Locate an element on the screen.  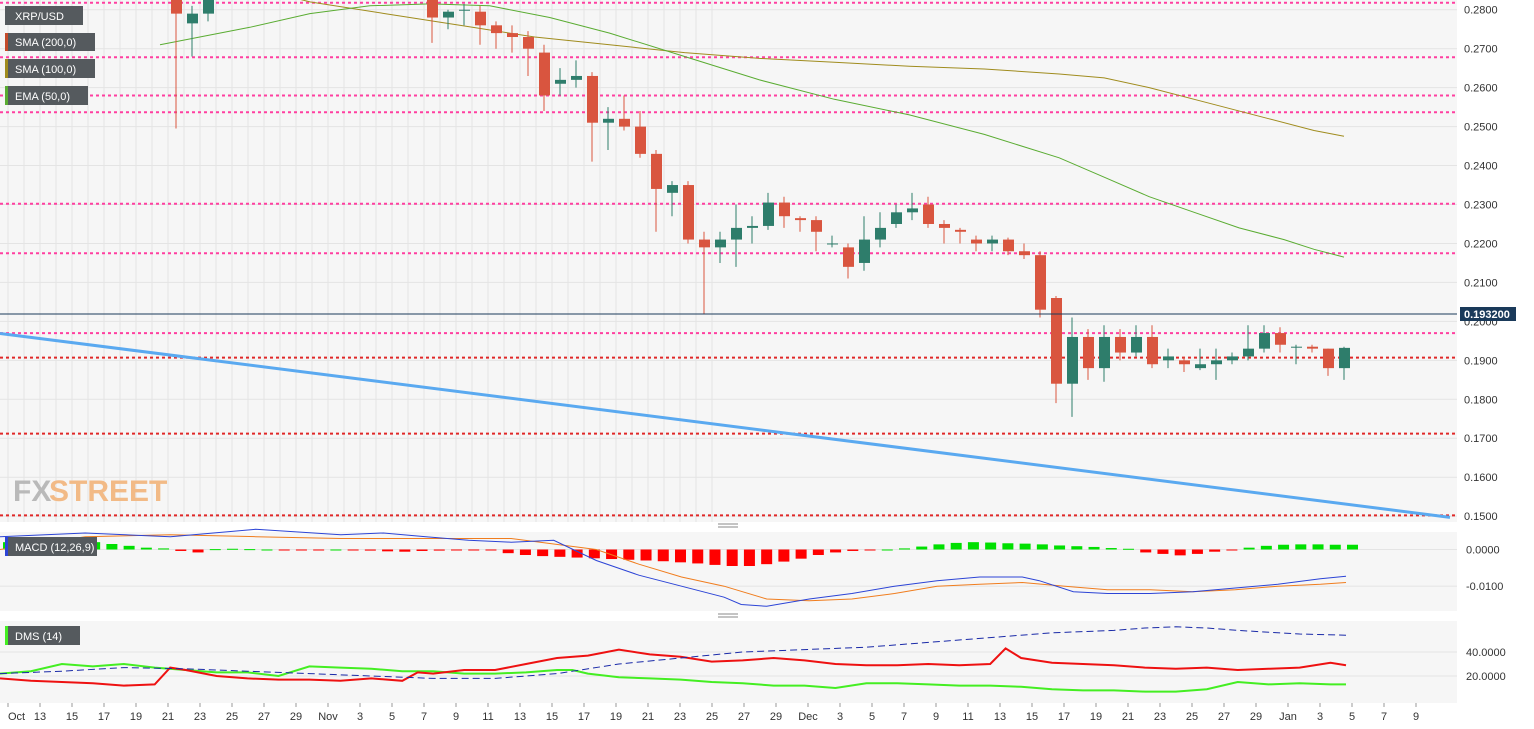
dms-lines is located at coordinates (673, 659).